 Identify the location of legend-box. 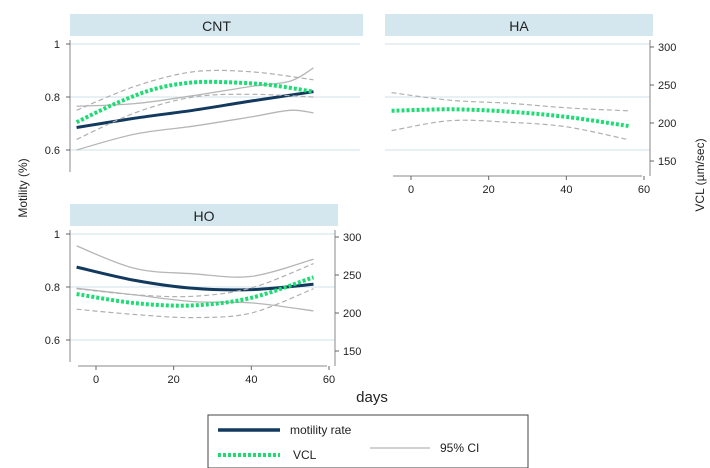
(368, 441).